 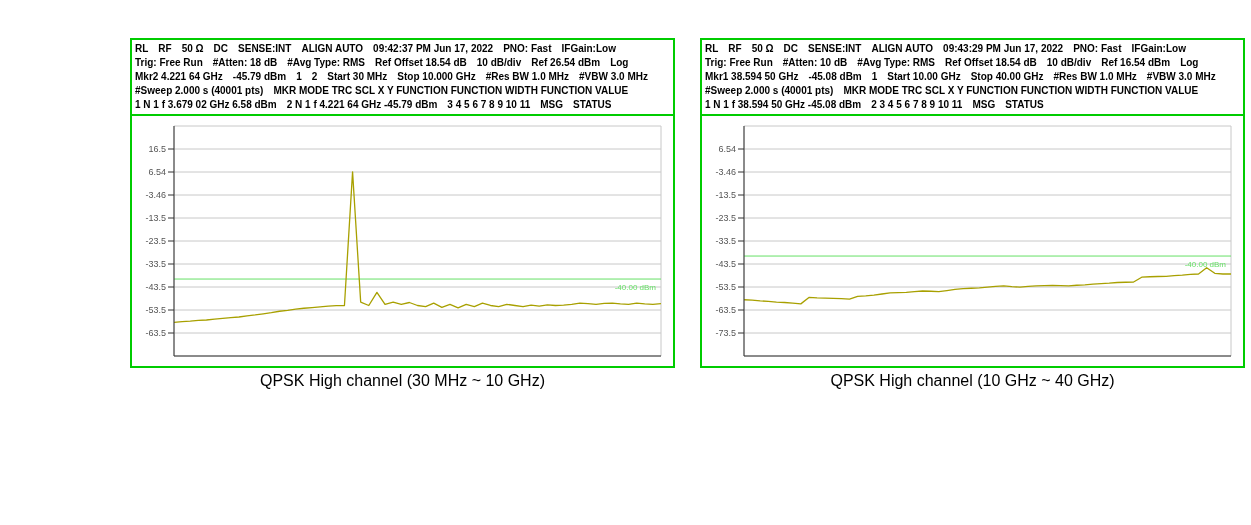 I want to click on text: 09:43:29 PM Jun 17, 2022, so click(x=1003, y=49).